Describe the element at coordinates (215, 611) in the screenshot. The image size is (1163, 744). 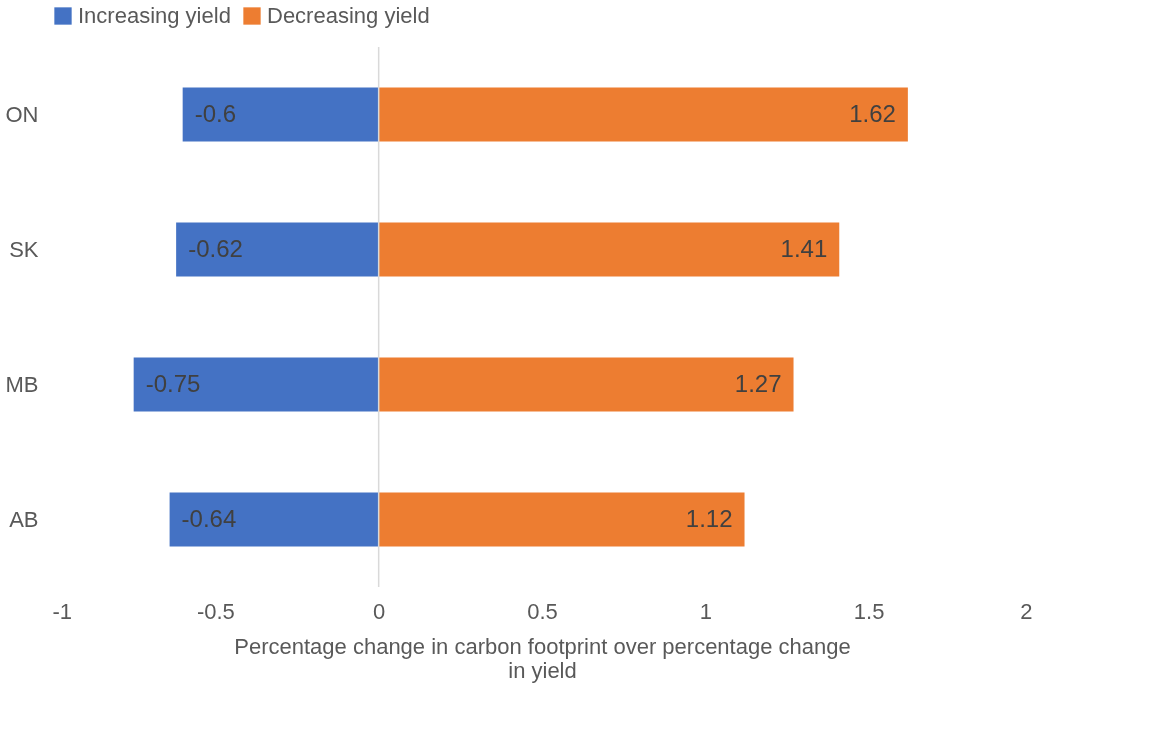
I see `x-tick-label: -0.5` at that location.